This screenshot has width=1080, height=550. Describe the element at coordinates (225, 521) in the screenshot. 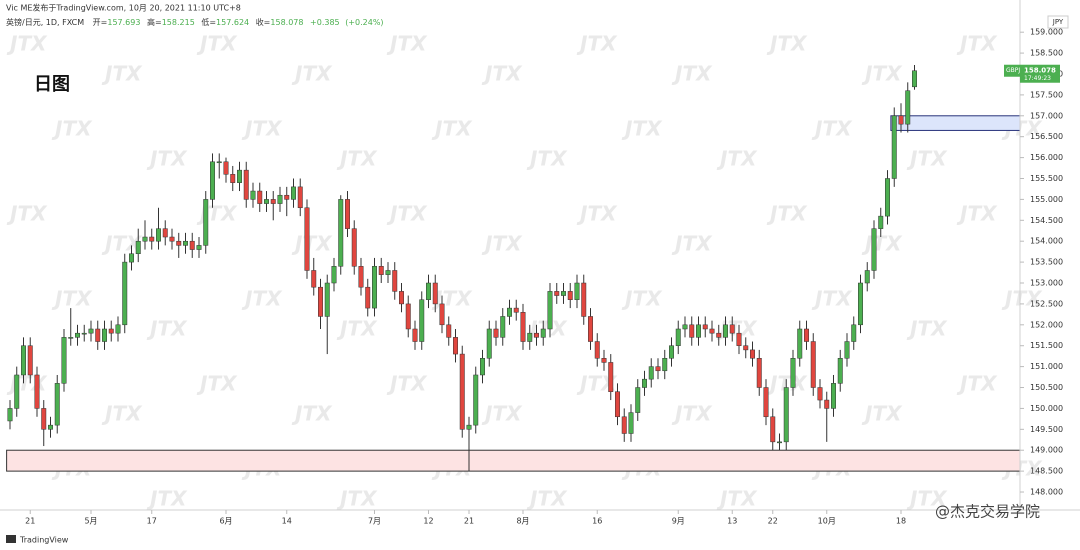

I see `x-tick-label: 6月` at that location.